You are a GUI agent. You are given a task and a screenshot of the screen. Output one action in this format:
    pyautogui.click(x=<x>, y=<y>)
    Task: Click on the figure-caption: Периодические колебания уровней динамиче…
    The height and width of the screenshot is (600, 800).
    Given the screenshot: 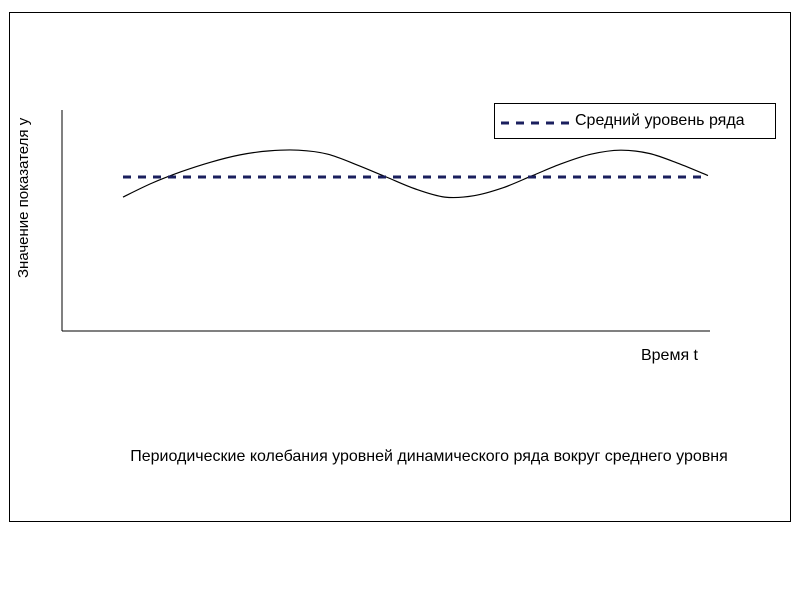 What is the action you would take?
    pyautogui.click(x=429, y=456)
    